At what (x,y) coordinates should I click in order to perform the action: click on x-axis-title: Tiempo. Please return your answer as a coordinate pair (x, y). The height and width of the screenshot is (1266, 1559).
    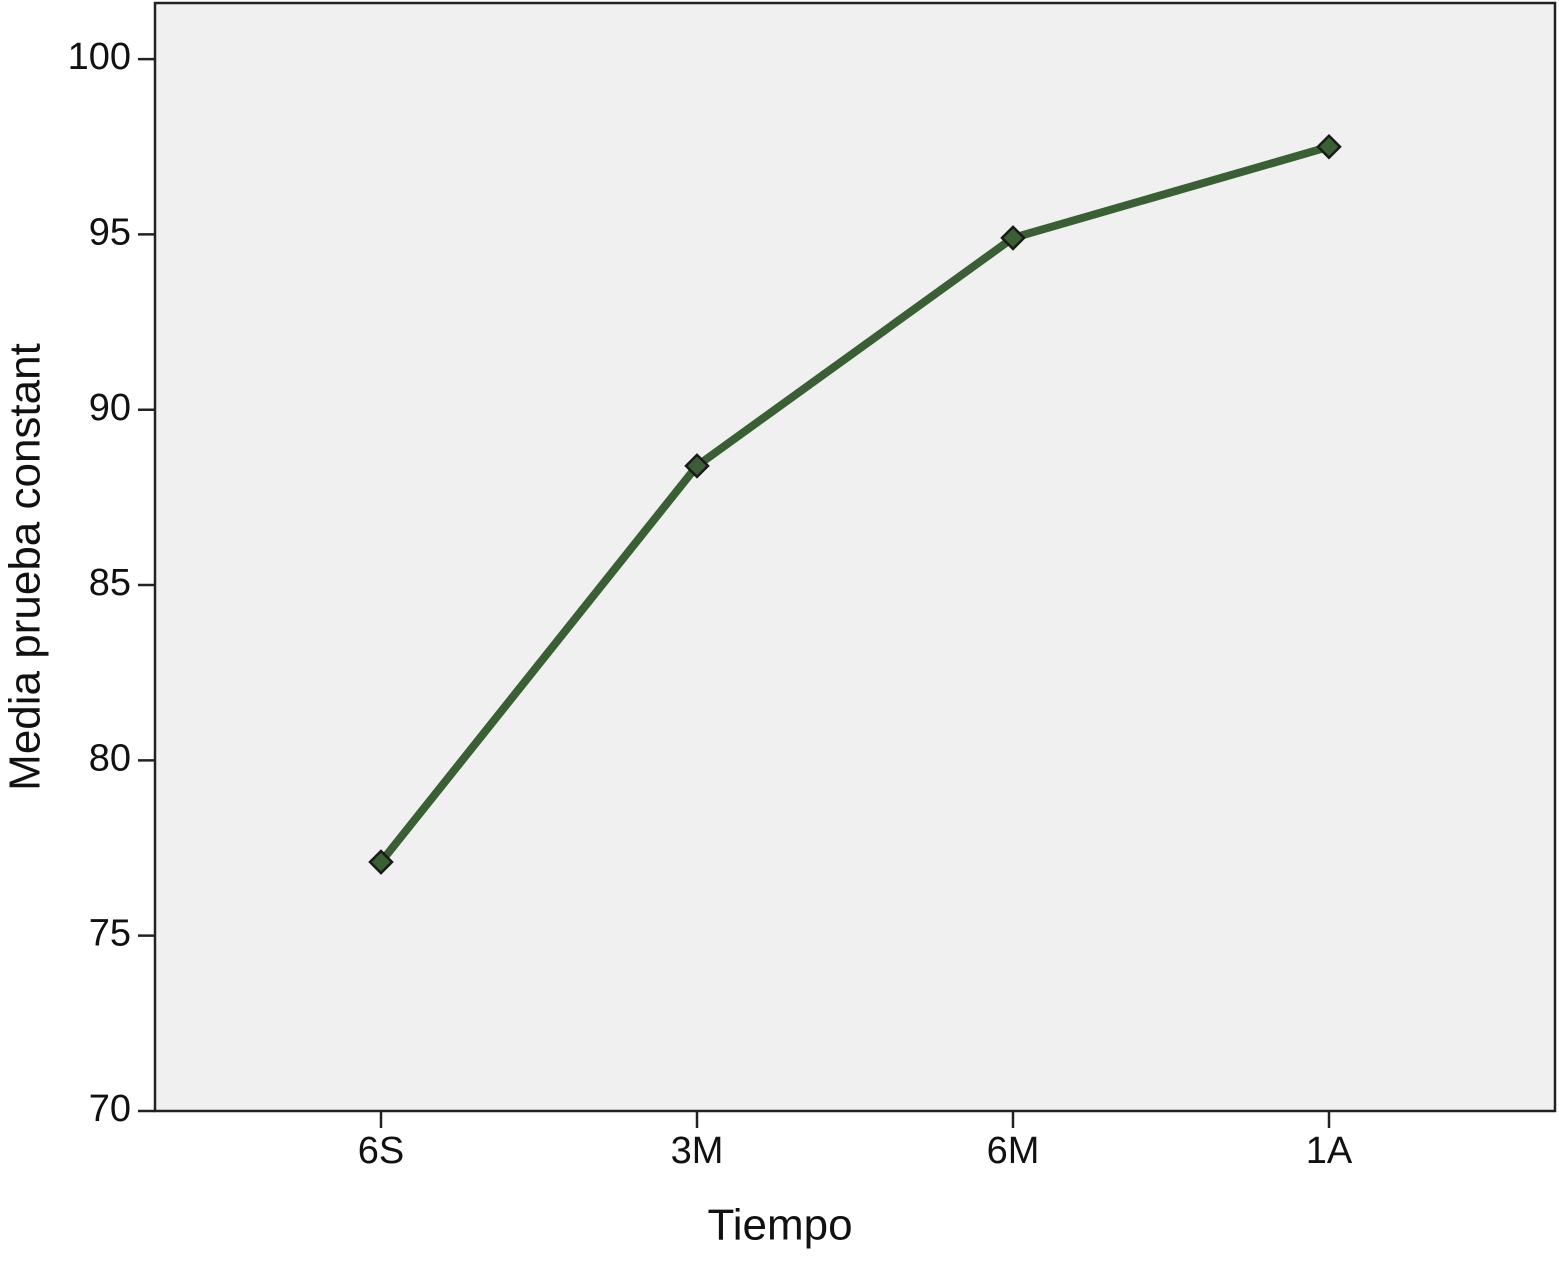
    Looking at the image, I should click on (779, 1225).